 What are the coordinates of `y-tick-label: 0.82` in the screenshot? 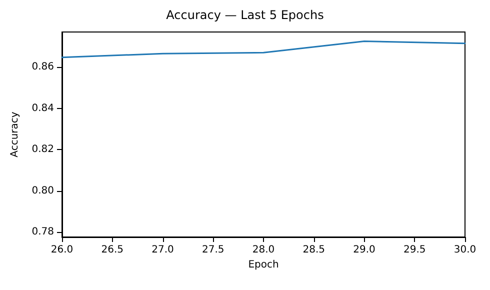 It's located at (43, 150).